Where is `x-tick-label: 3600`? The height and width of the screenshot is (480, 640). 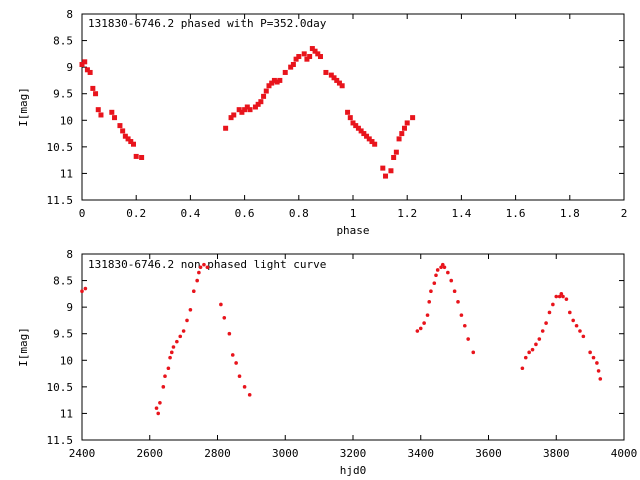
x-tick-label: 3600 is located at coordinates (488, 453).